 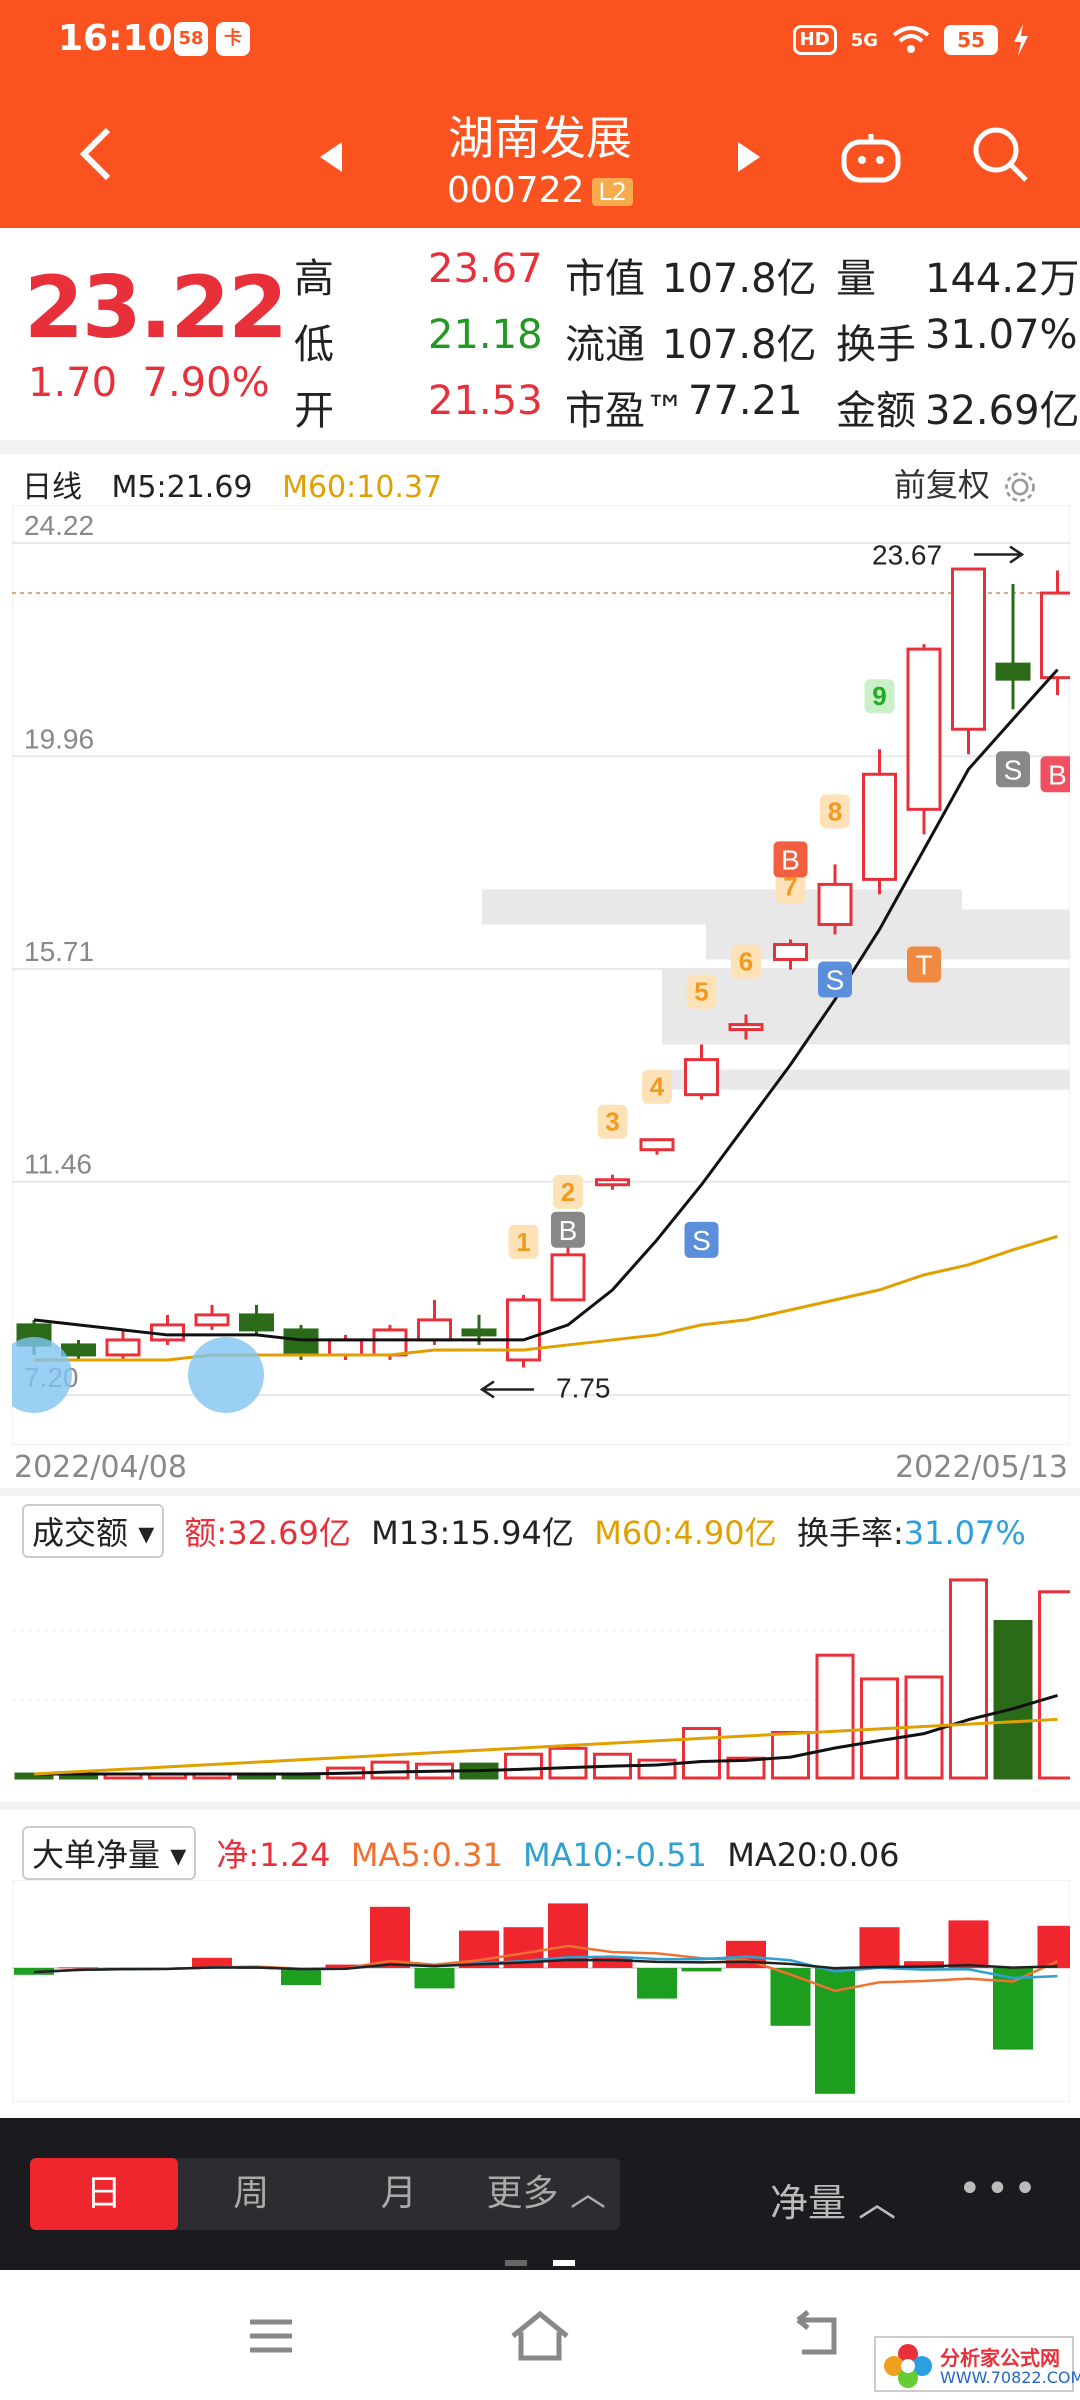 What do you see at coordinates (1001, 335) in the screenshot?
I see `quote-value-turnover: 31.07%` at bounding box center [1001, 335].